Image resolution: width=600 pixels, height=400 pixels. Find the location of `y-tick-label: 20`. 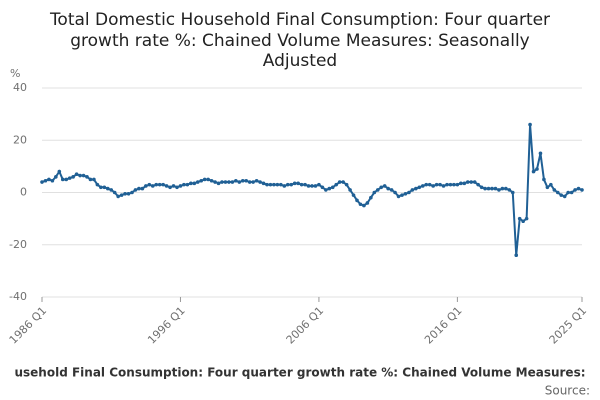

y-tick-label: 20 is located at coordinates (20, 139).